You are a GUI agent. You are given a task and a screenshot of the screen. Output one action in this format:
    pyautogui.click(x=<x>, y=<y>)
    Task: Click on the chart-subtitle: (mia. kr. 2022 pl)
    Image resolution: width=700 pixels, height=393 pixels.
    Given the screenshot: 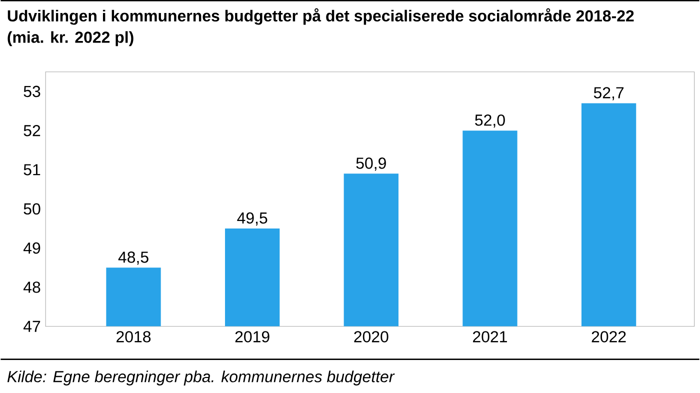 What is the action you would take?
    pyautogui.click(x=71, y=38)
    